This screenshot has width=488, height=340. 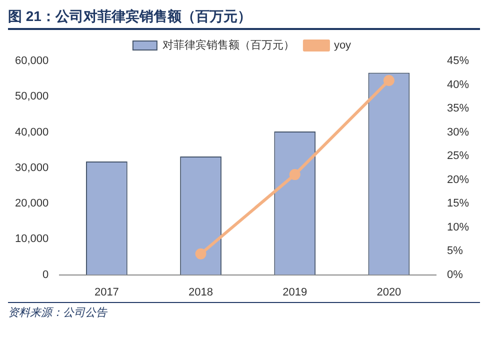 I want to click on y2-tick-label: 20%, so click(x=458, y=180).